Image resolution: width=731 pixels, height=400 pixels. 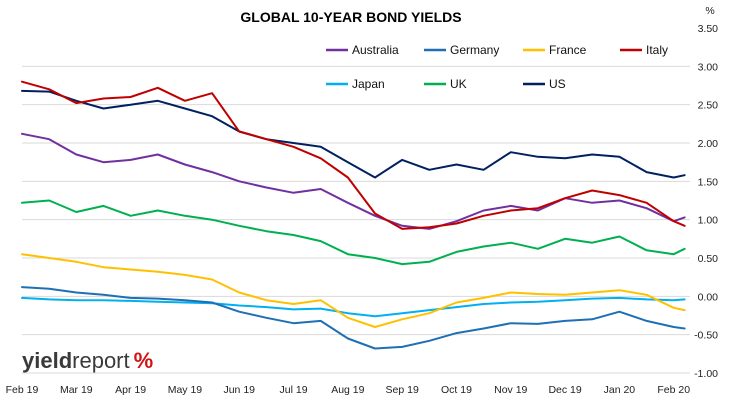 What do you see at coordinates (47, 360) in the screenshot?
I see `logo-part-yield: yield` at bounding box center [47, 360].